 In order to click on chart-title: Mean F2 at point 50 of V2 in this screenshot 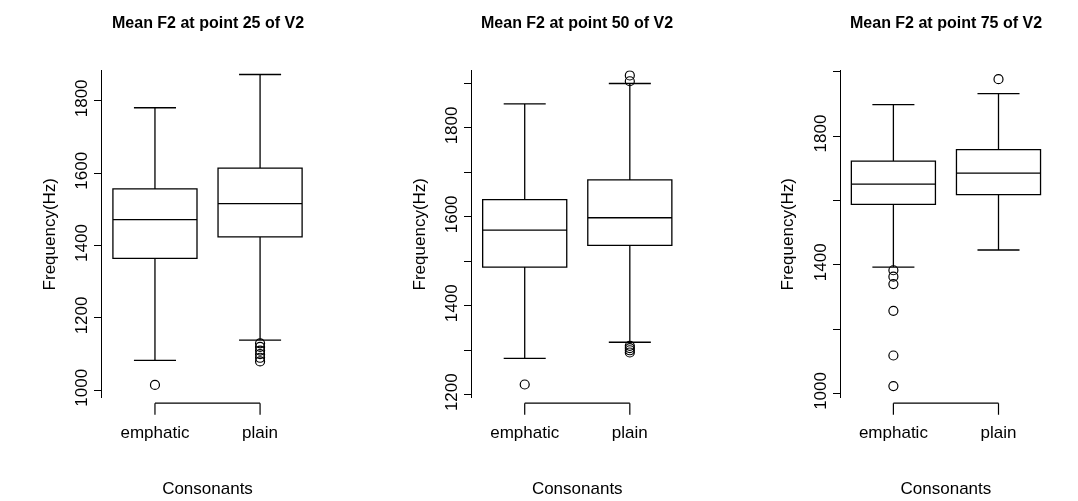, I will do `click(577, 22)`.